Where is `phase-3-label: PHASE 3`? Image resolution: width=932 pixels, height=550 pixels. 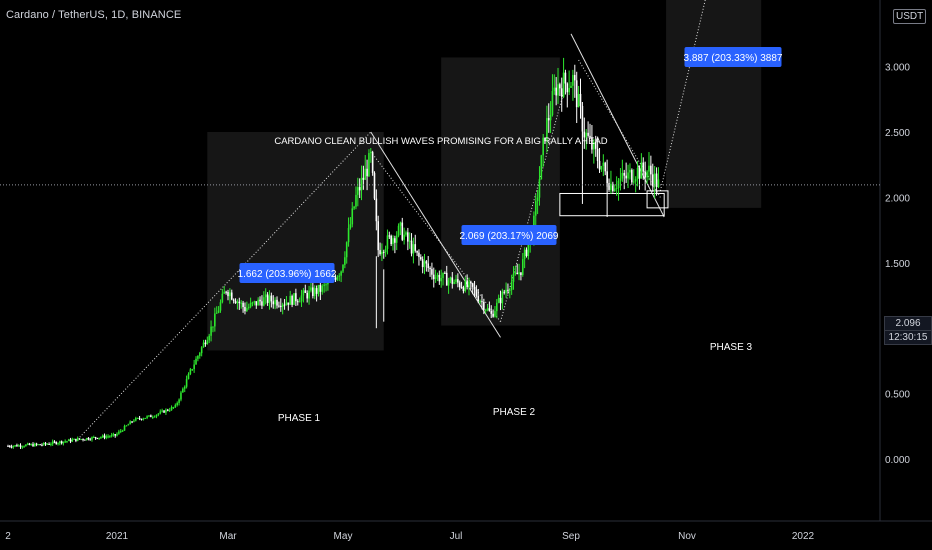
phase-3-label: PHASE 3 is located at coordinates (731, 347).